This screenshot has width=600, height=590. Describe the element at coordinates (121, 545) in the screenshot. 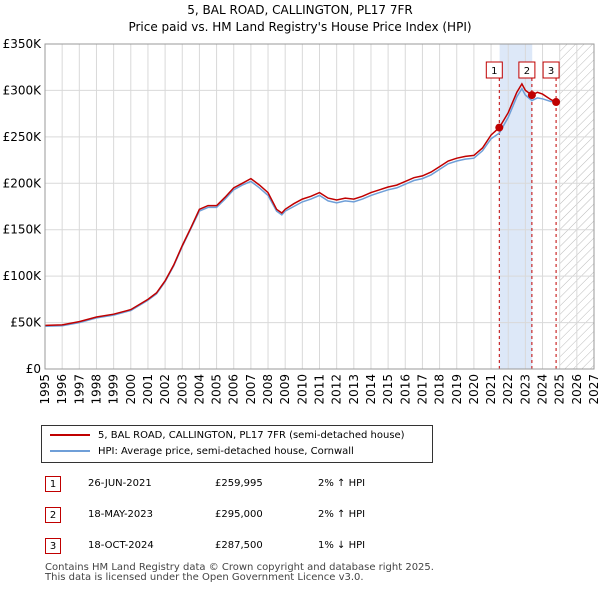

I see `transaction-date: 18-OCT-2024` at that location.